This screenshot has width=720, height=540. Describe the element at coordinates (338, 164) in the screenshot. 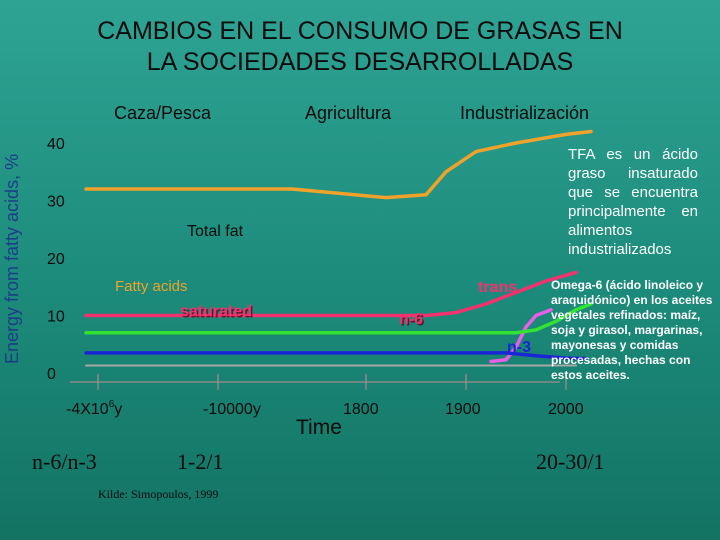

I see `series-line-total-fat` at that location.